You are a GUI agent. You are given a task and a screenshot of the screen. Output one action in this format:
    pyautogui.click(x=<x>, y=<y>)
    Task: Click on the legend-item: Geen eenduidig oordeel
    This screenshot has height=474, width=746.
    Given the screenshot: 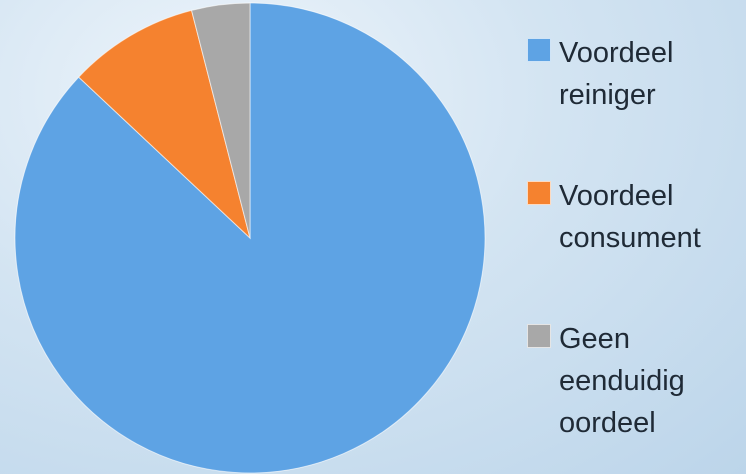 What is the action you would take?
    pyautogui.click(x=634, y=381)
    